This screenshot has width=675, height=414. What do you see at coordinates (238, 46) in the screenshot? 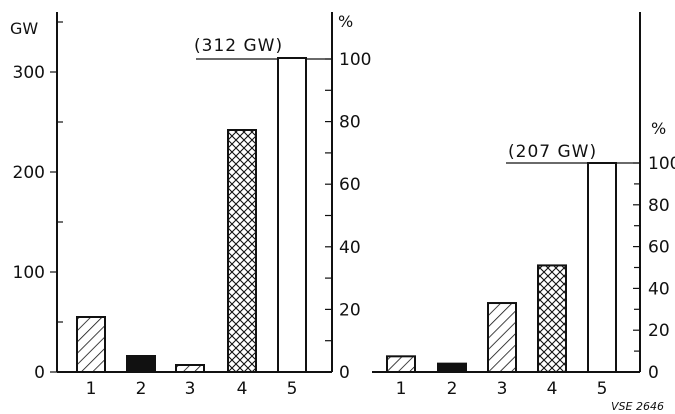
I see `reference-label: (312 GW)` at bounding box center [238, 46].